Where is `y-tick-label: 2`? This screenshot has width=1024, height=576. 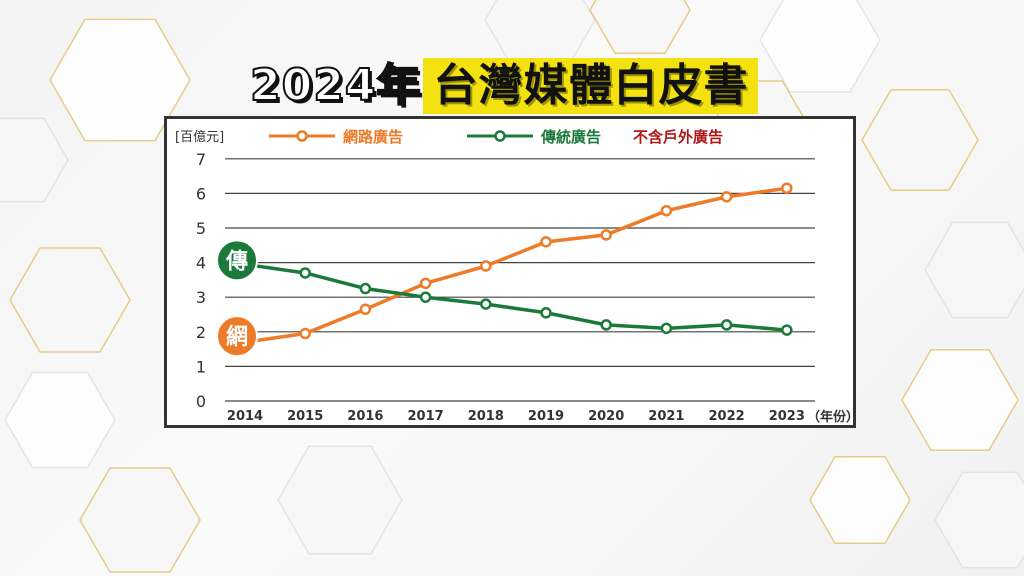
y-tick-label: 2 is located at coordinates (201, 332).